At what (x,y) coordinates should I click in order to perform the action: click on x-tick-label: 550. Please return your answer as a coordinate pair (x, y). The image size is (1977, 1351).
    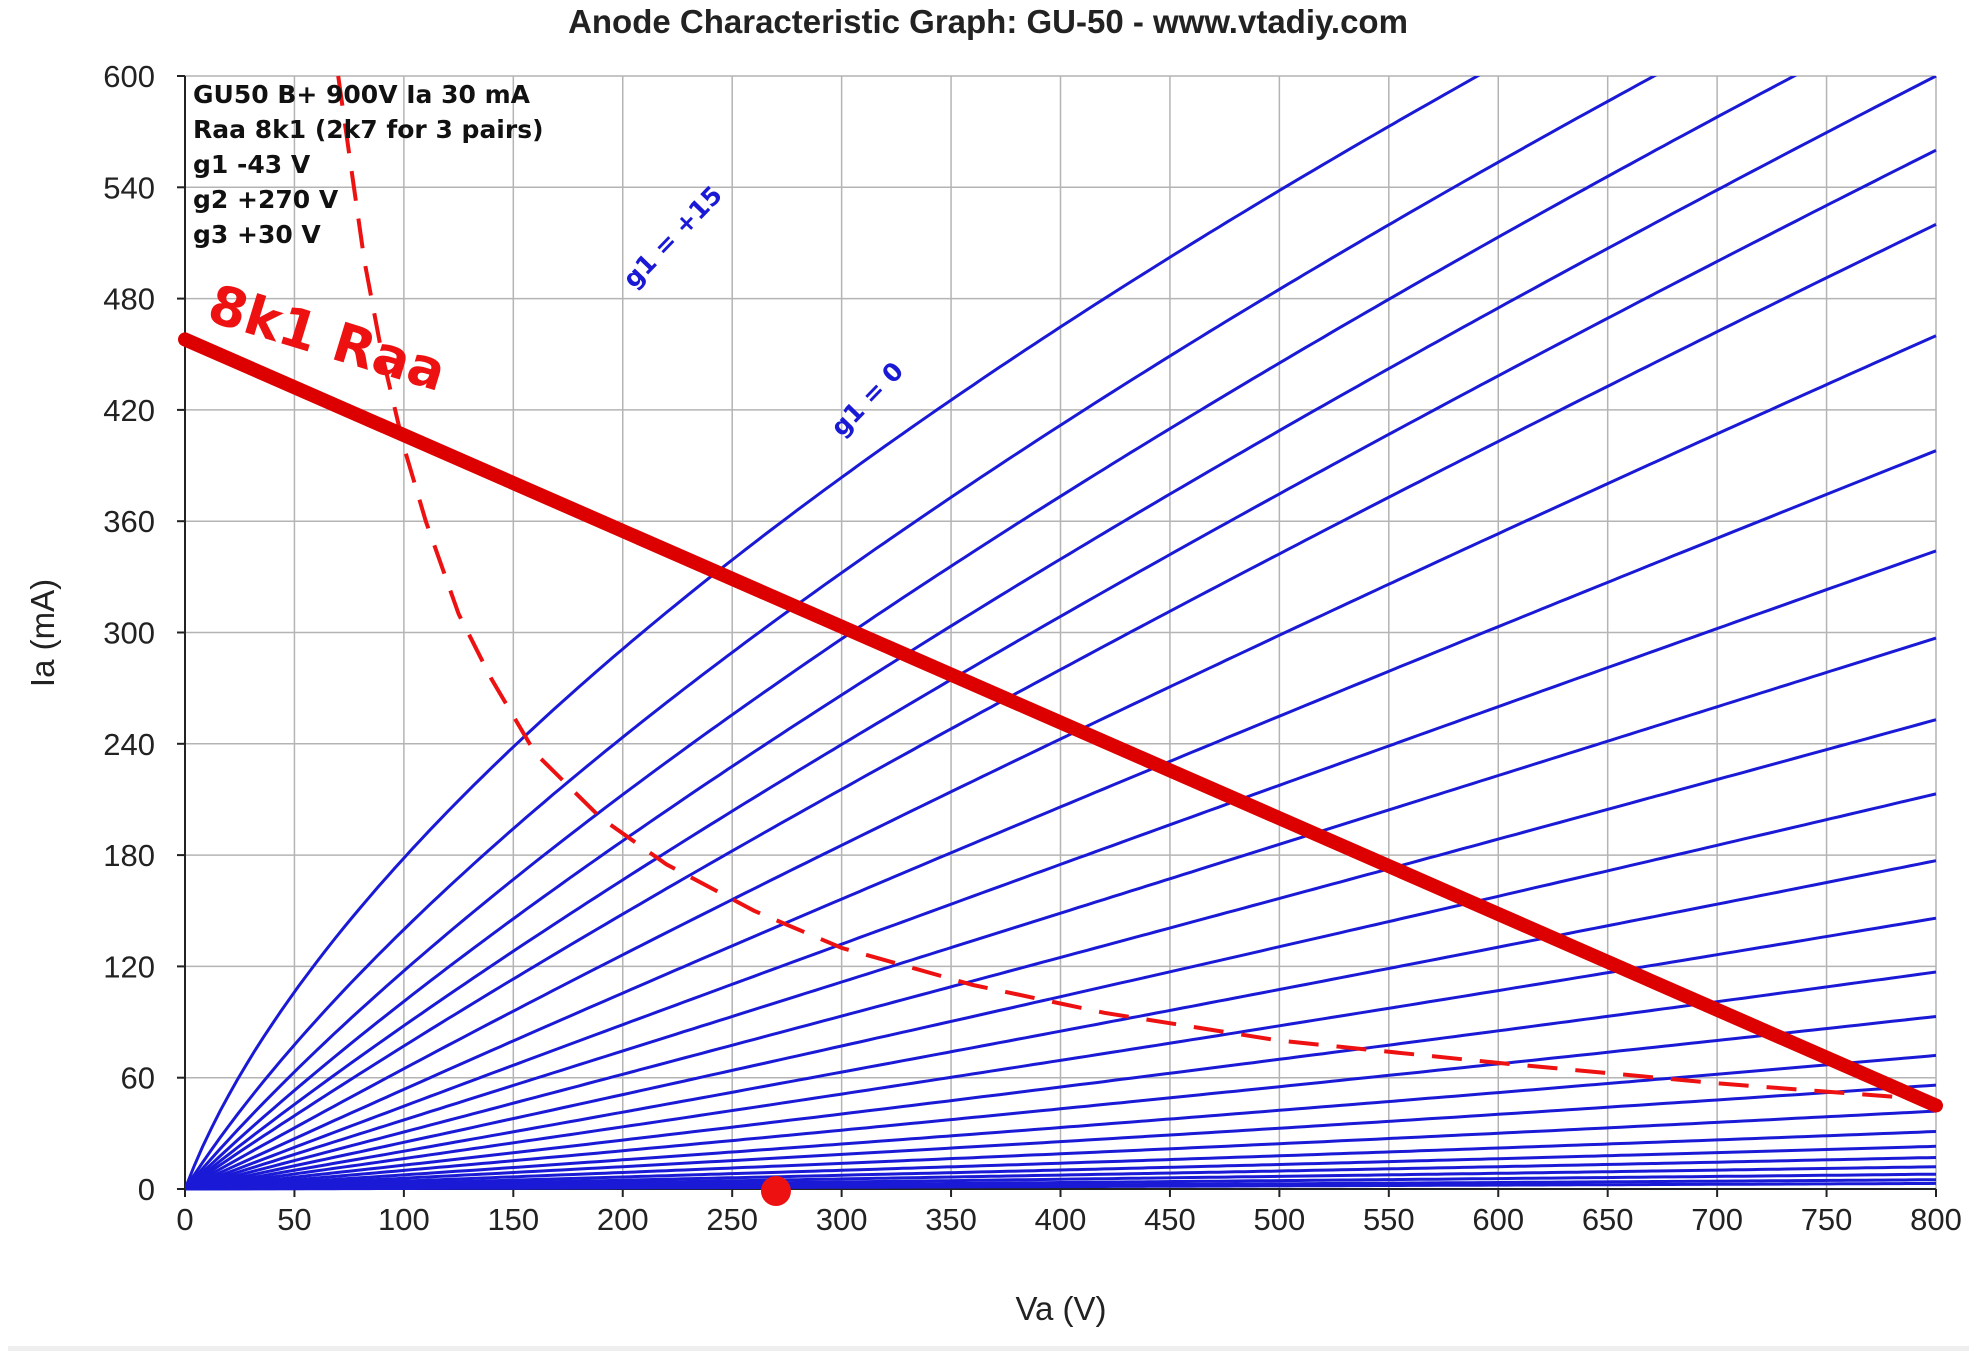
    Looking at the image, I should click on (1389, 1219).